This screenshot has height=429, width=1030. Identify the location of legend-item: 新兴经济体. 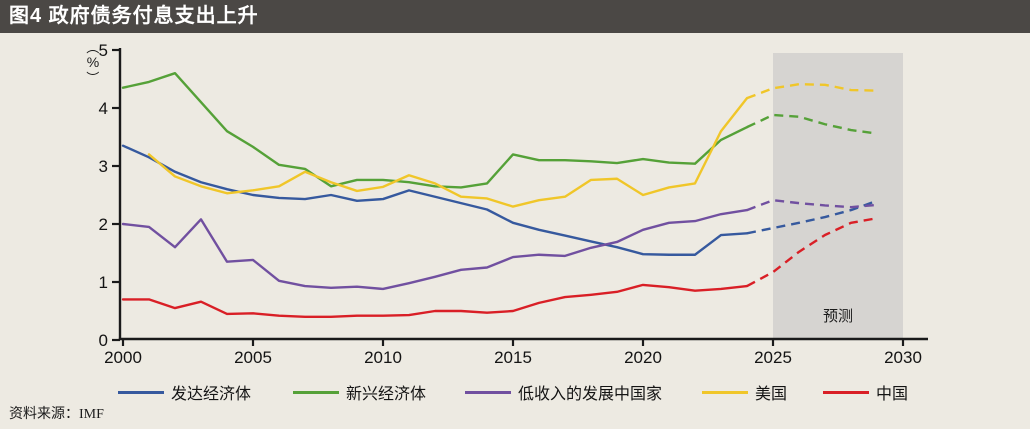
(359, 392).